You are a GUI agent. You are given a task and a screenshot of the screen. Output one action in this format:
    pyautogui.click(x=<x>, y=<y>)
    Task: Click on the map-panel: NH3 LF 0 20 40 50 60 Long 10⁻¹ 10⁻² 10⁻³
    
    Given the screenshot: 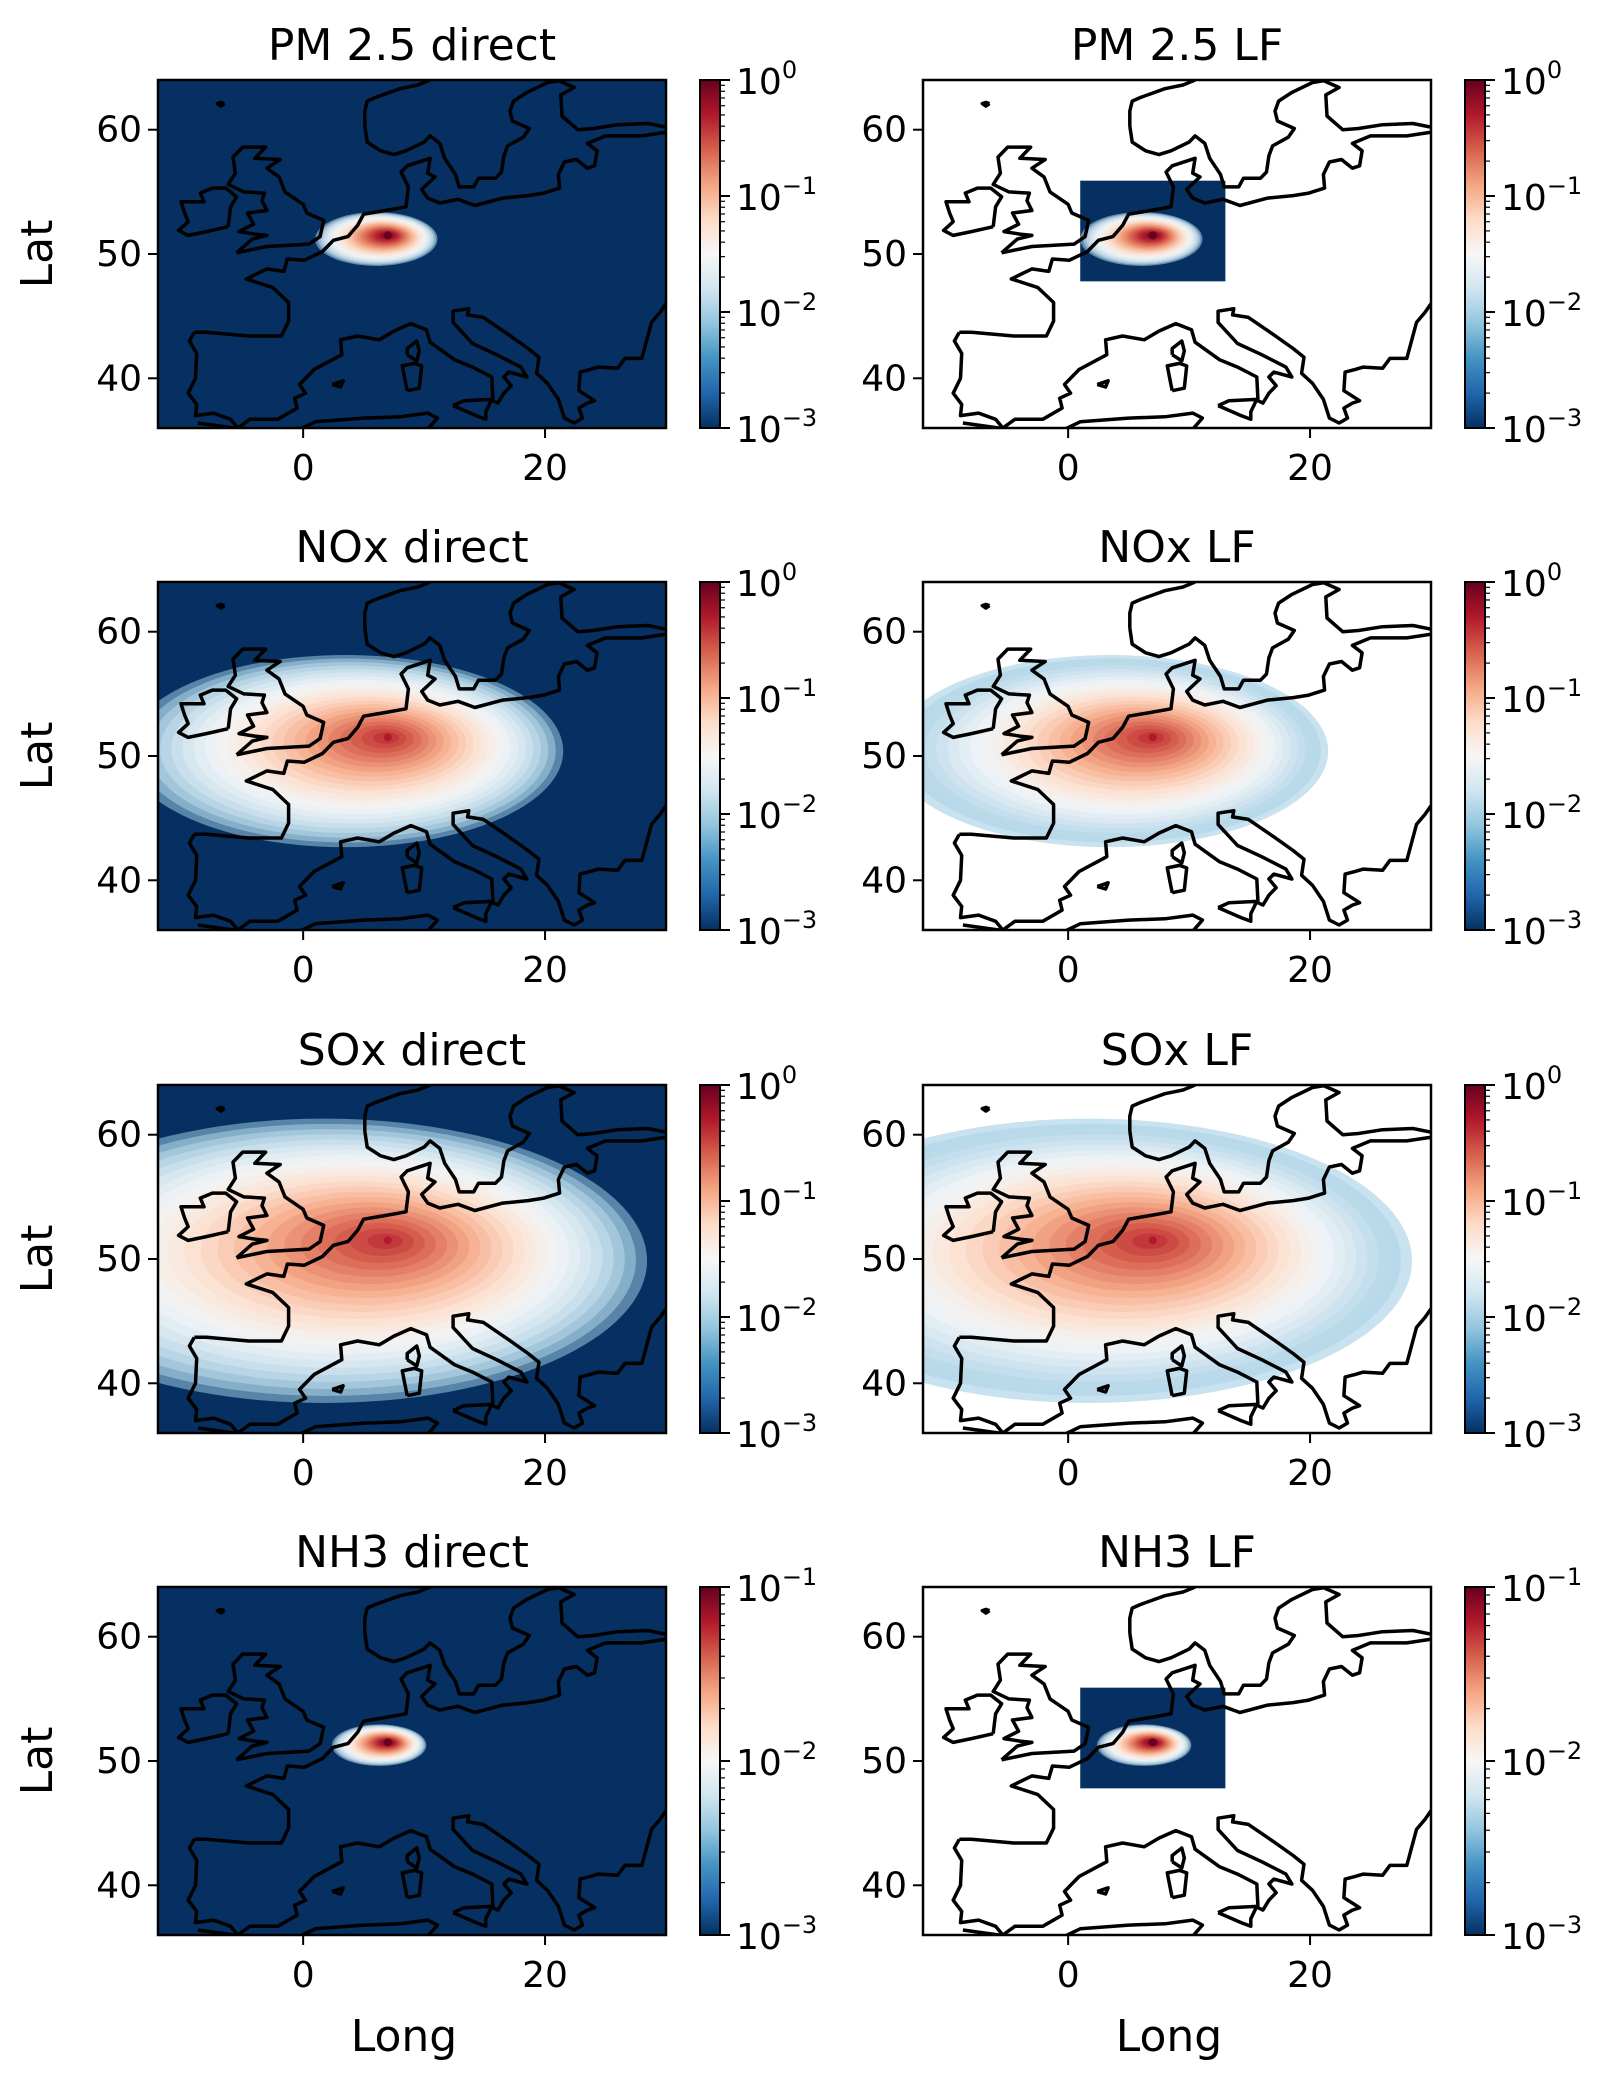 What is the action you would take?
    pyautogui.click(x=1221, y=1794)
    